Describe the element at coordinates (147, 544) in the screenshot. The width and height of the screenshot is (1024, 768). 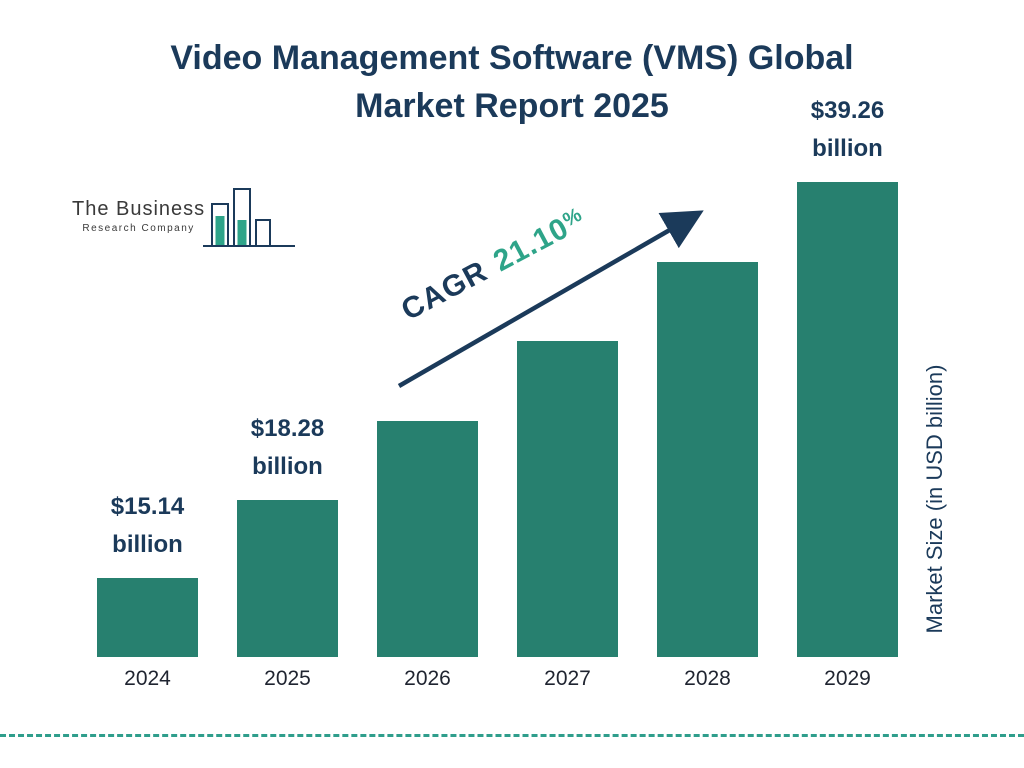
I see `value-unit-2024: billion` at that location.